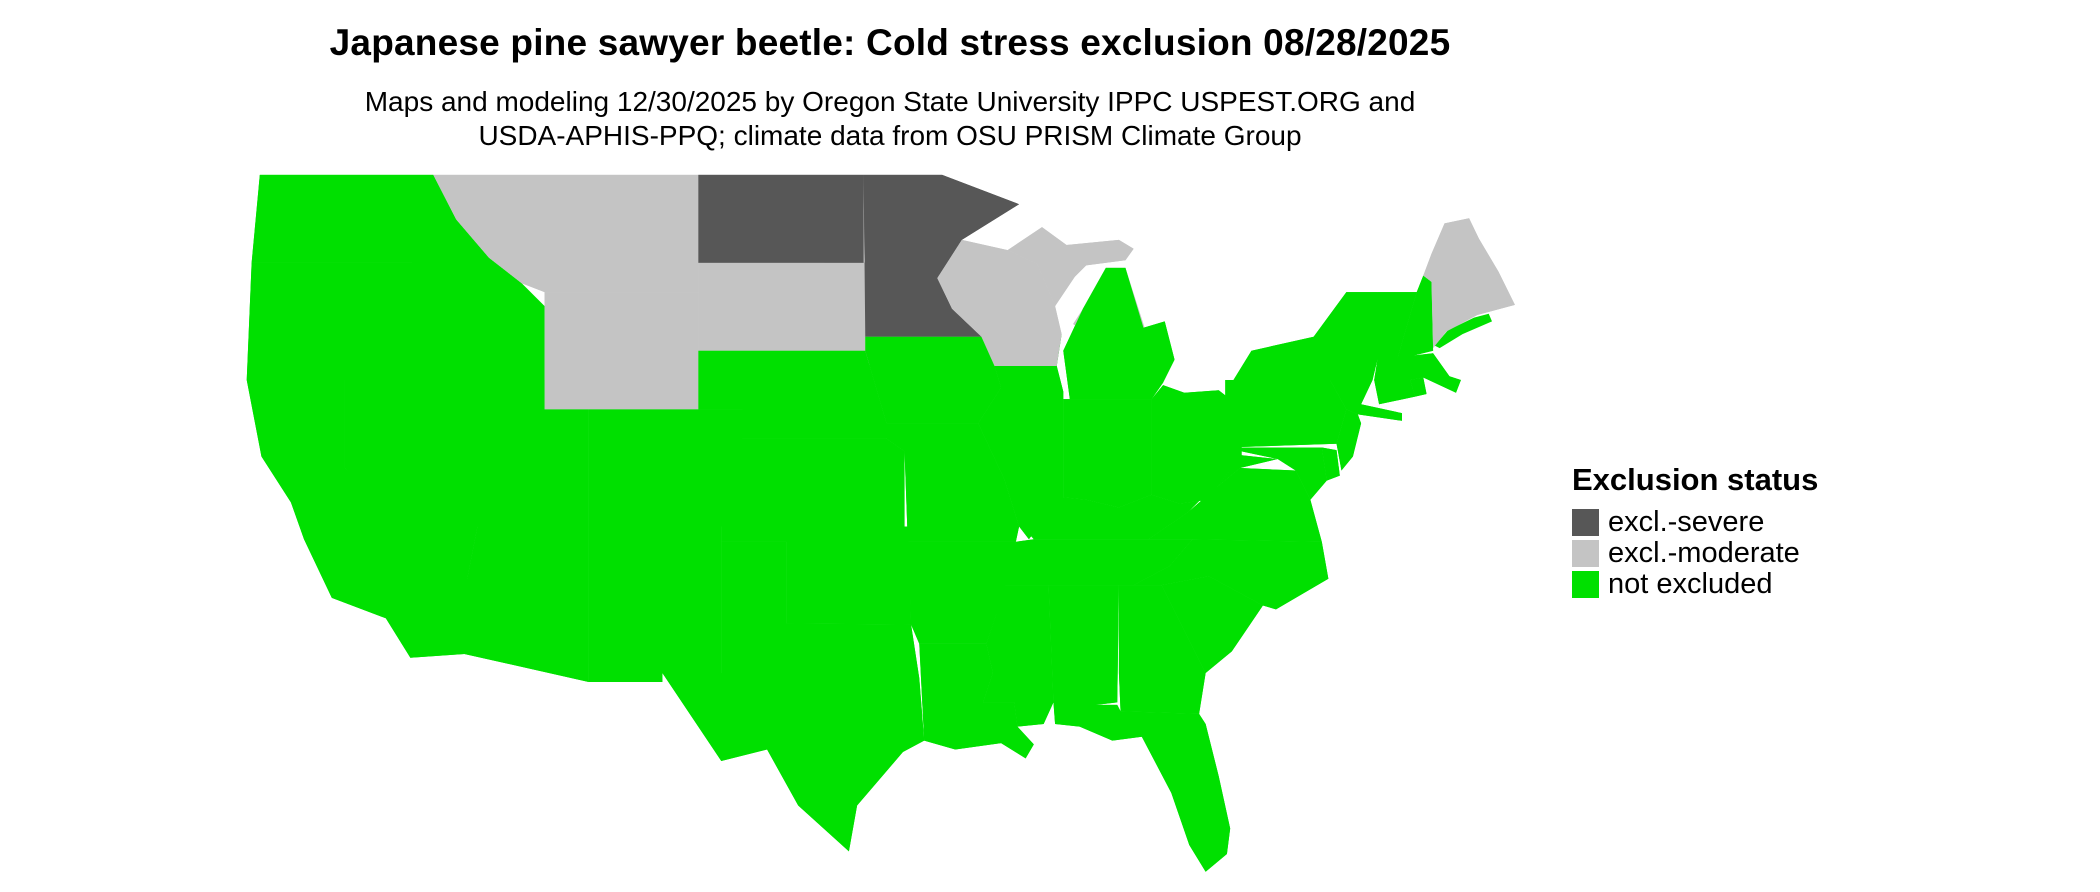 This screenshot has width=2100, height=892. I want to click on legend-label-severe: excl.-severe, so click(1686, 522).